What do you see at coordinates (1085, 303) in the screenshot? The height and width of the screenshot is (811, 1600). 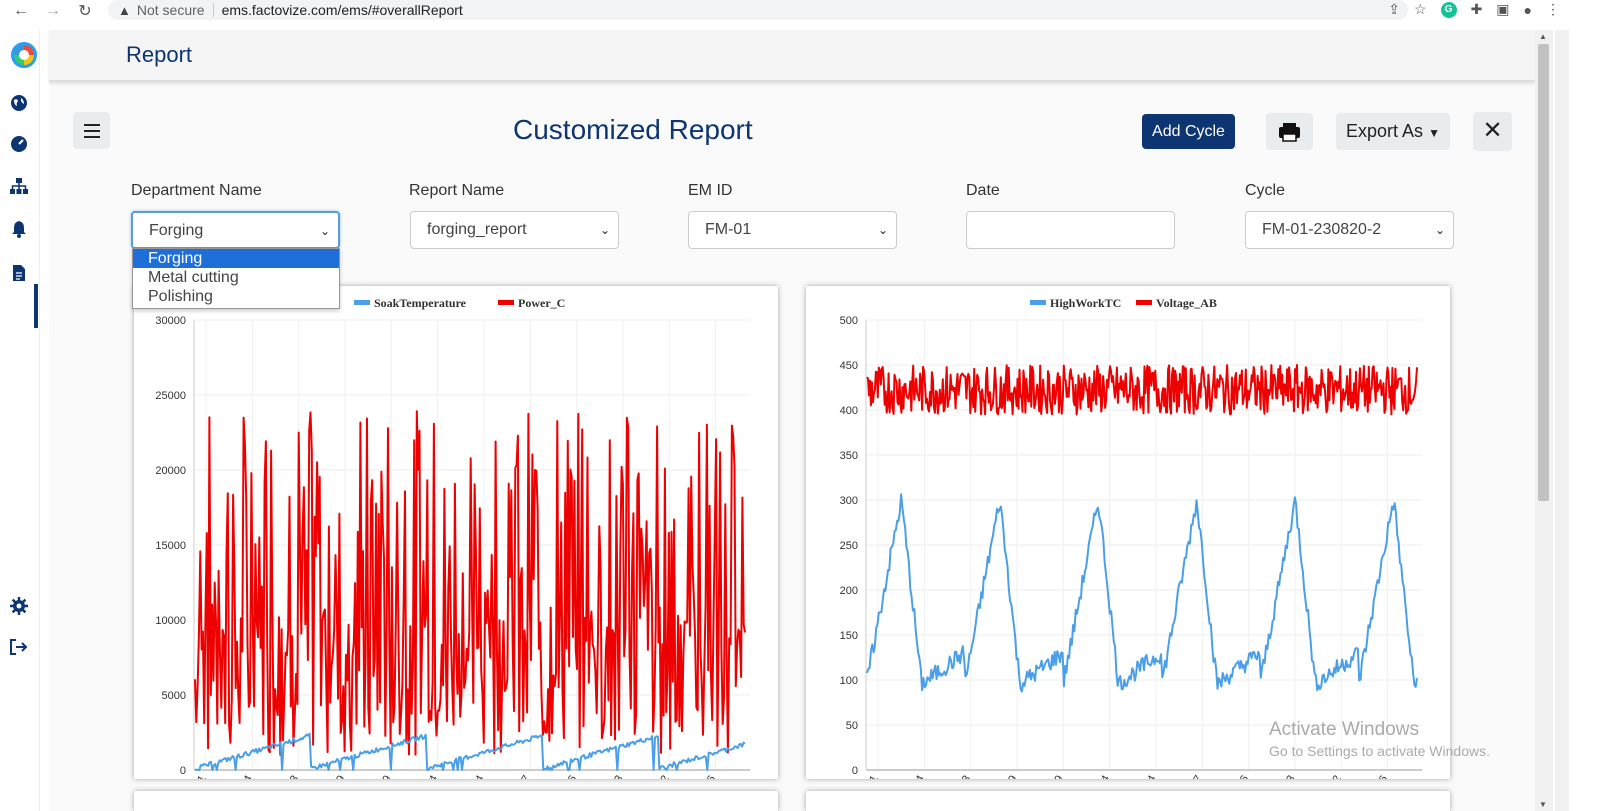 I see `legend-label: HighWorkTC` at bounding box center [1085, 303].